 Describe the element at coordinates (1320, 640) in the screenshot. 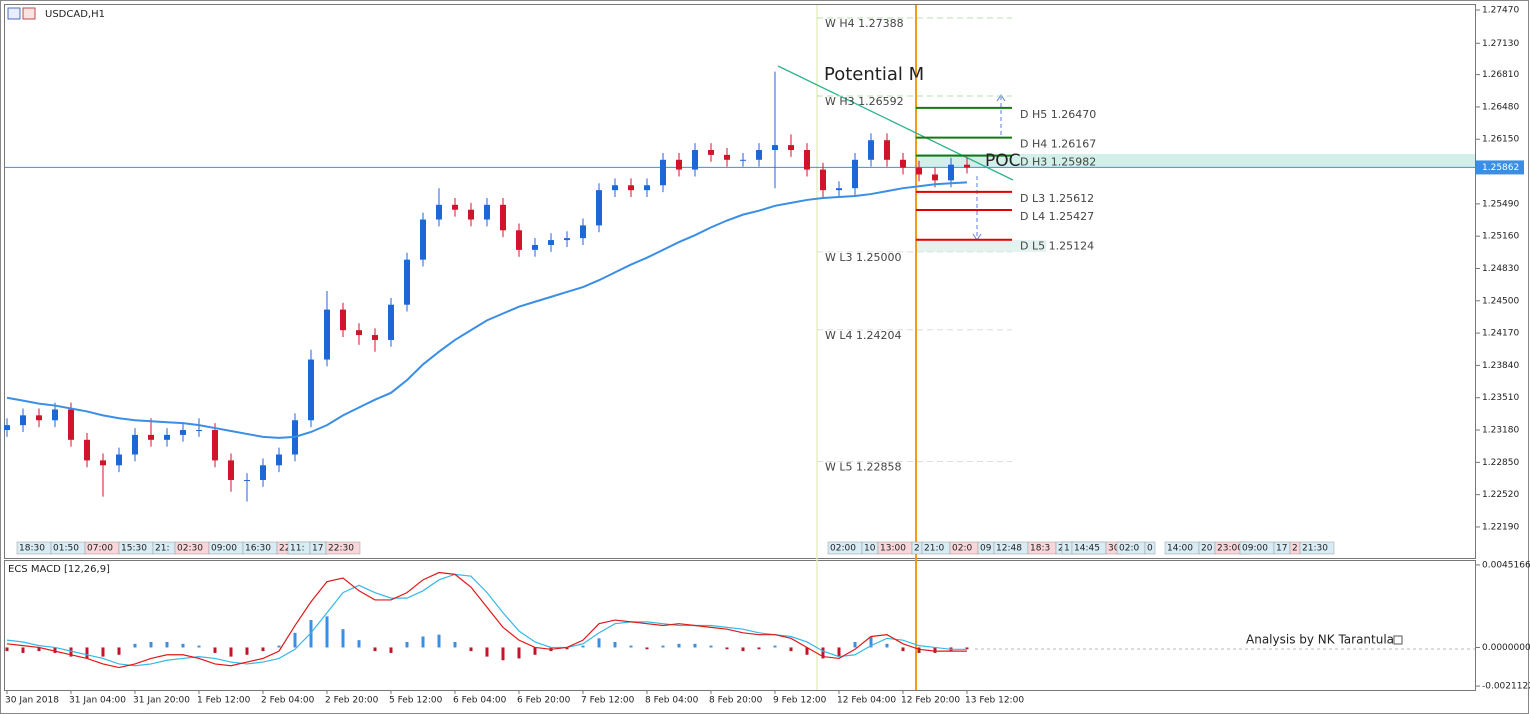

I see `credit: Analysis by NK Tarantula` at that location.